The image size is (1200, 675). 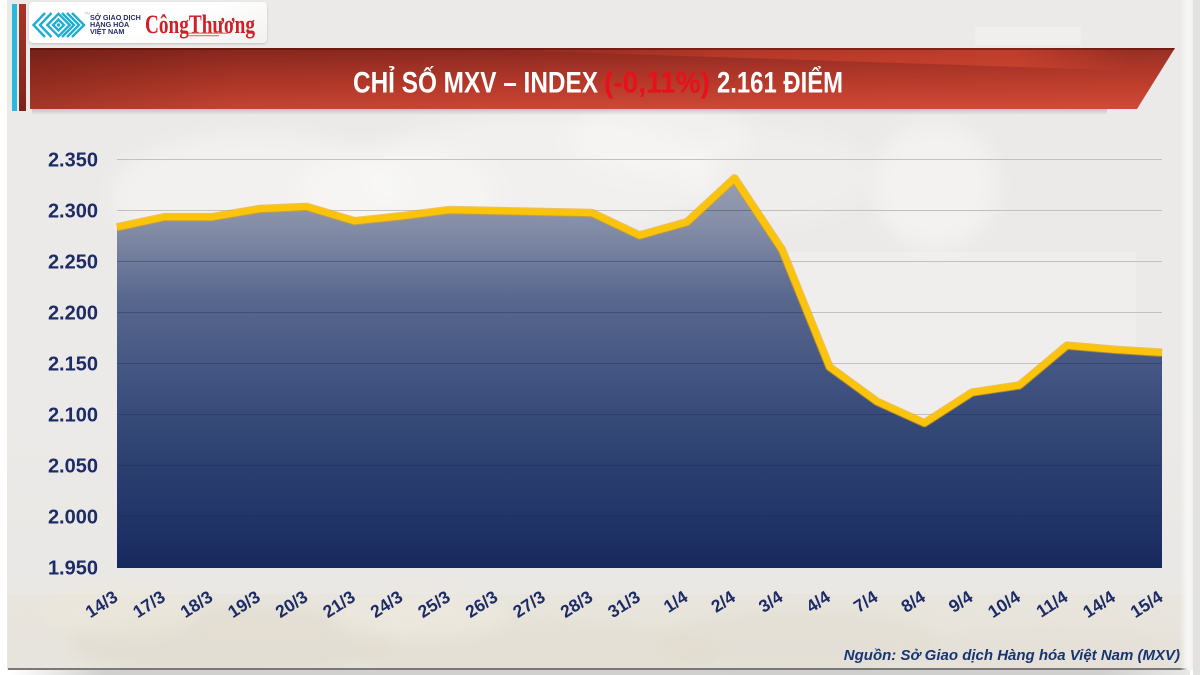 I want to click on svg-text: 2.250, so click(x=73, y=263).